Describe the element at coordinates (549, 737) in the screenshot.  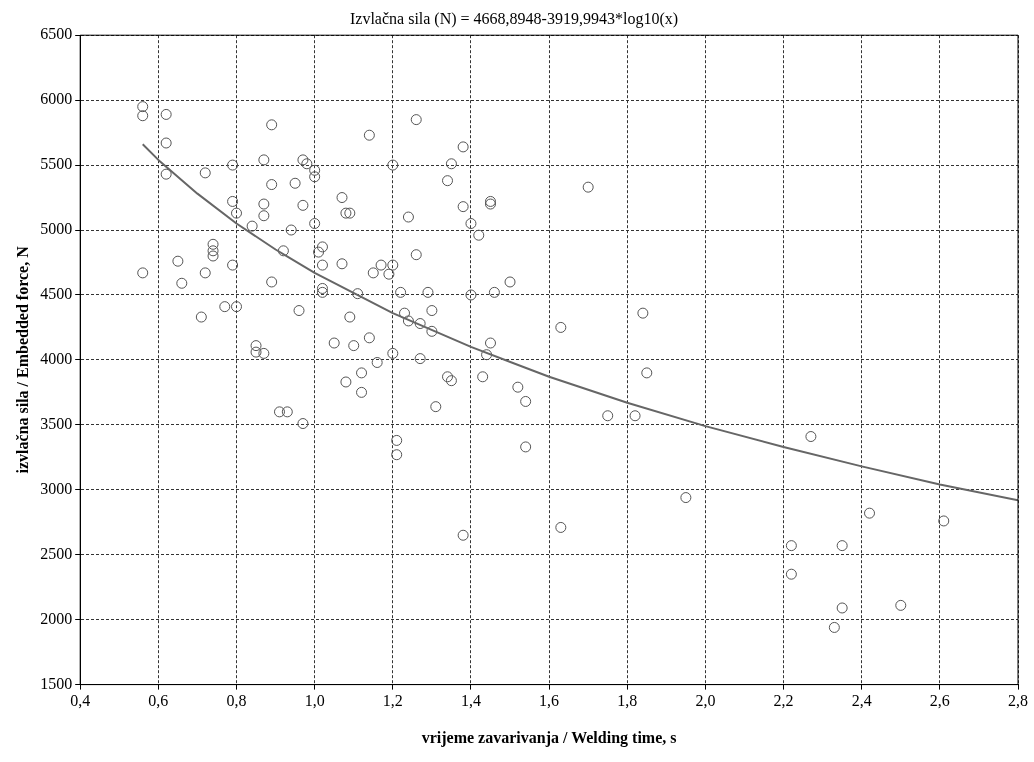
I see `x-axis-title: vrijeme zavarivanja / Welding time, s` at that location.